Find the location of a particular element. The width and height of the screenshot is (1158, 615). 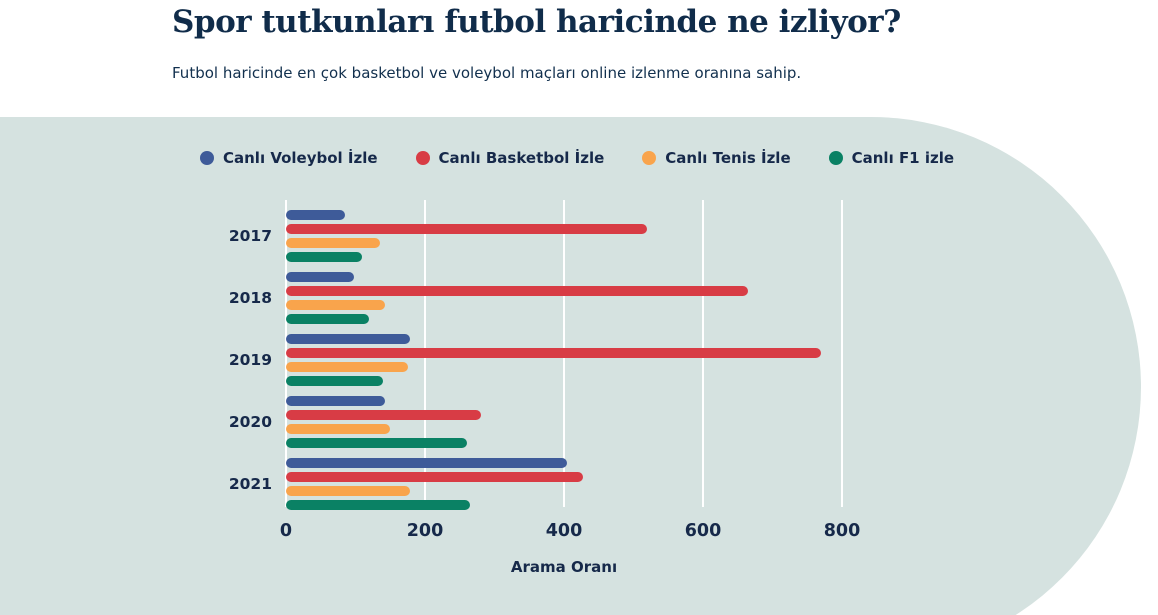

bar-2020-canlı-basketbol-i̇zle is located at coordinates (383, 415).